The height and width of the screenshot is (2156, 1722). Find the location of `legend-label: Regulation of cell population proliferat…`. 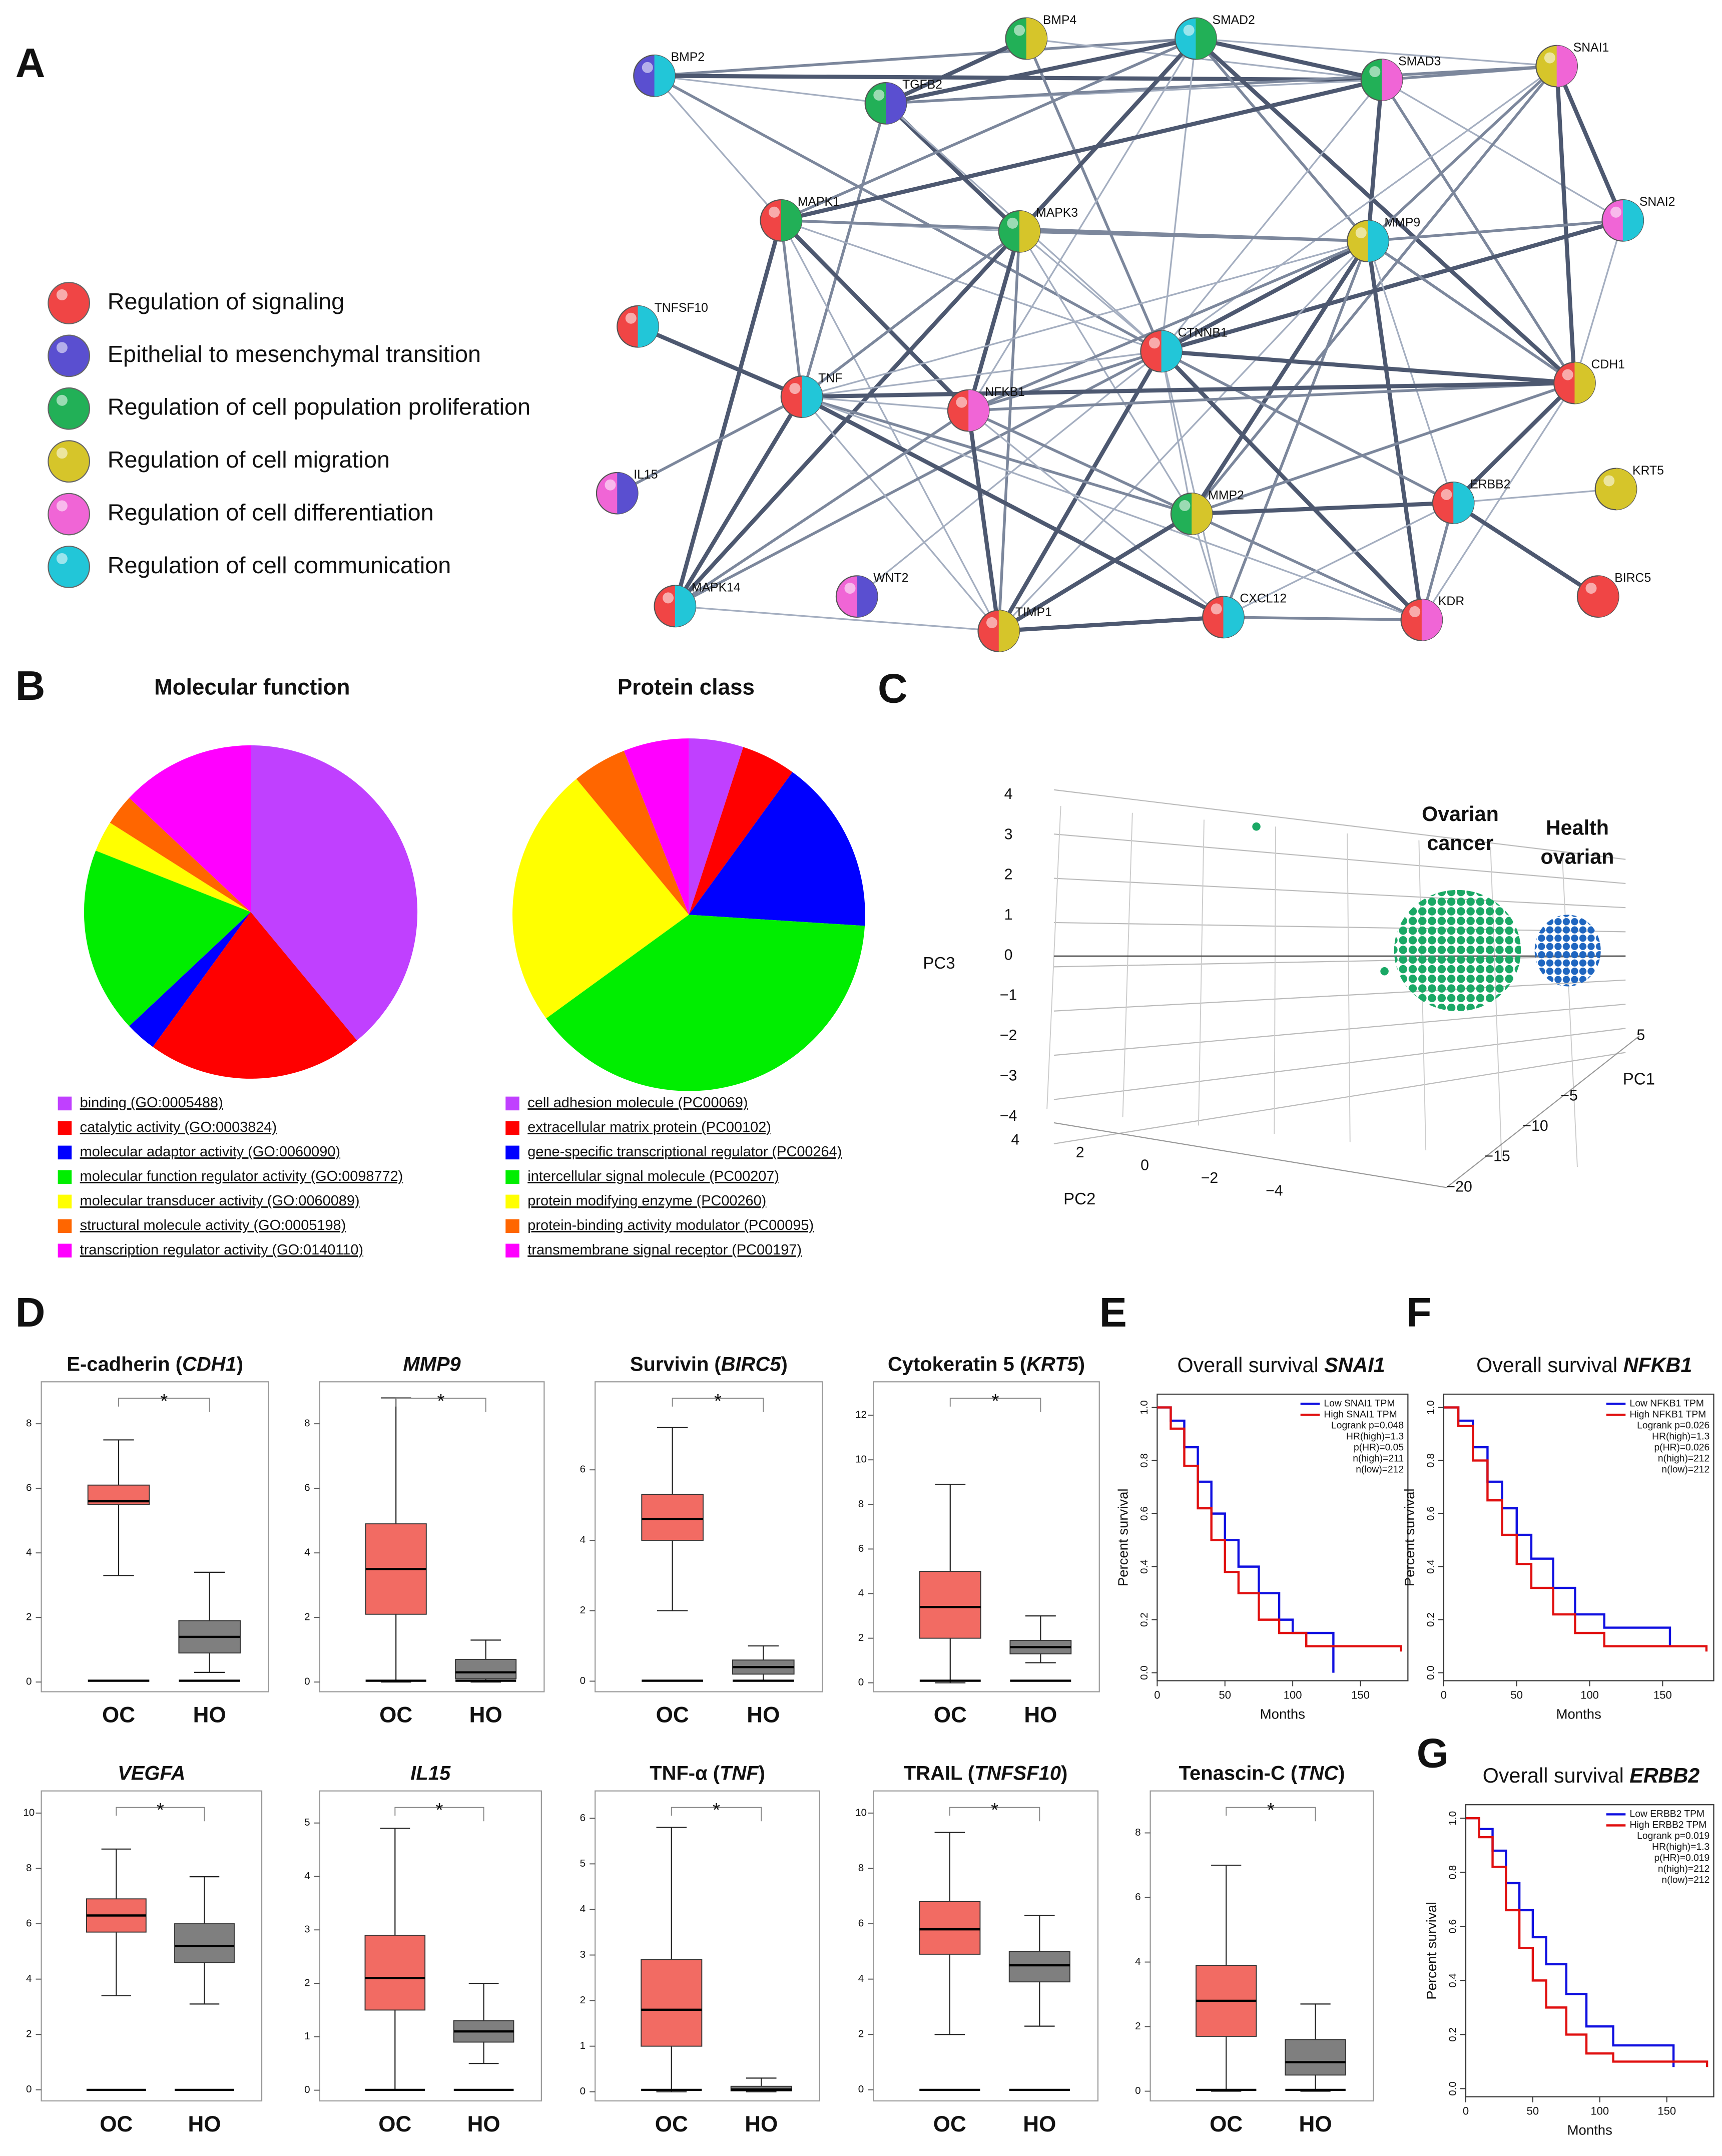

legend-label: Regulation of cell population proliferat… is located at coordinates (319, 407).